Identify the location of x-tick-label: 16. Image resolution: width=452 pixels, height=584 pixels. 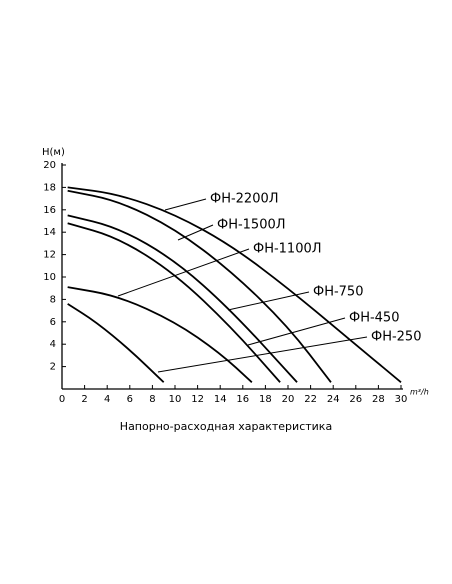
(242, 399).